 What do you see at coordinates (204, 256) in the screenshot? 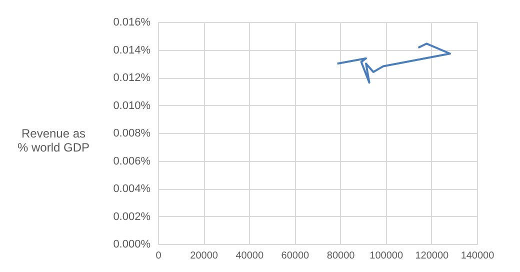
I see `x-tick-label: 20000` at bounding box center [204, 256].